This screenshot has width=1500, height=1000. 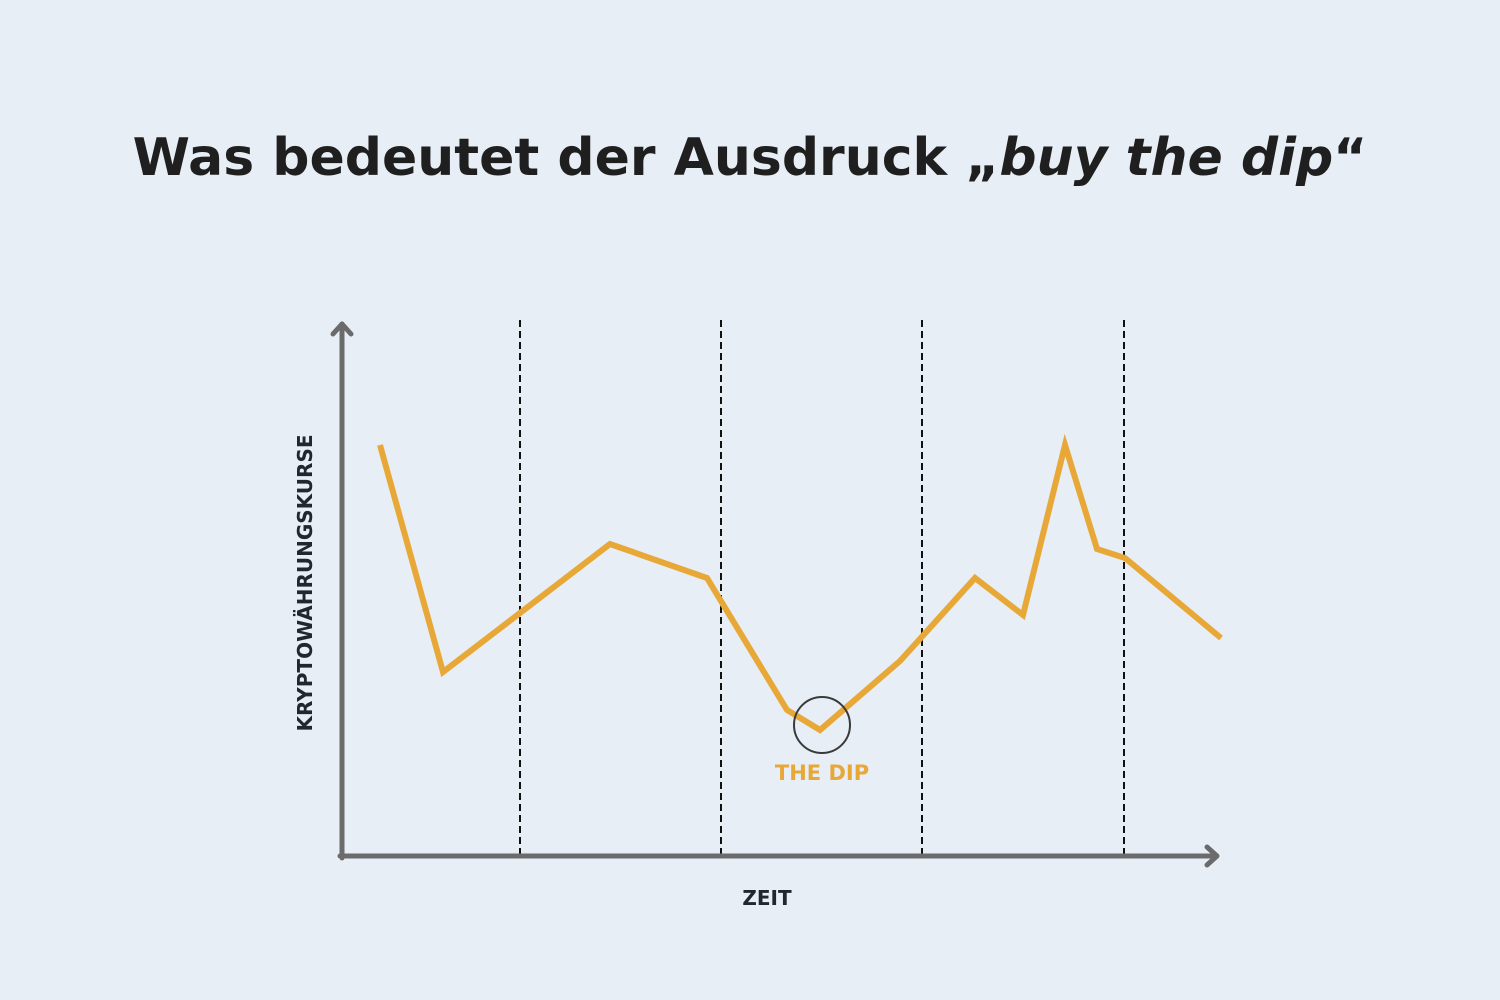 I want to click on page-title: Was bedeutet der Ausdruck „buy the dip“, so click(x=750, y=158).